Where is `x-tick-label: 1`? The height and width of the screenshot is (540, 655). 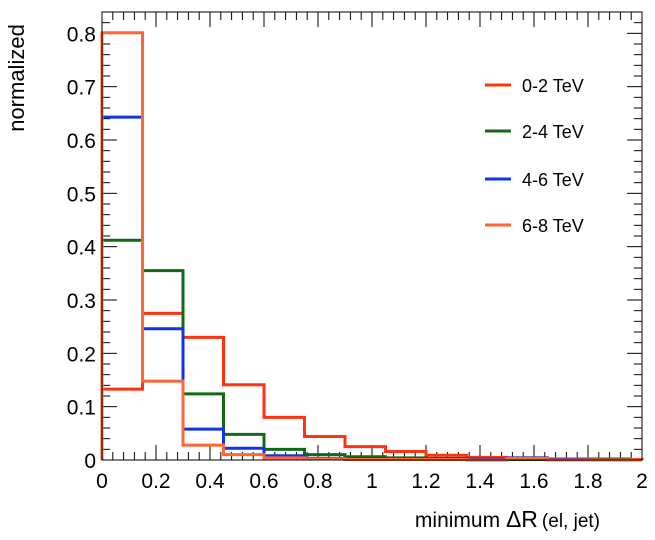 x-tick-label: 1 is located at coordinates (372, 481).